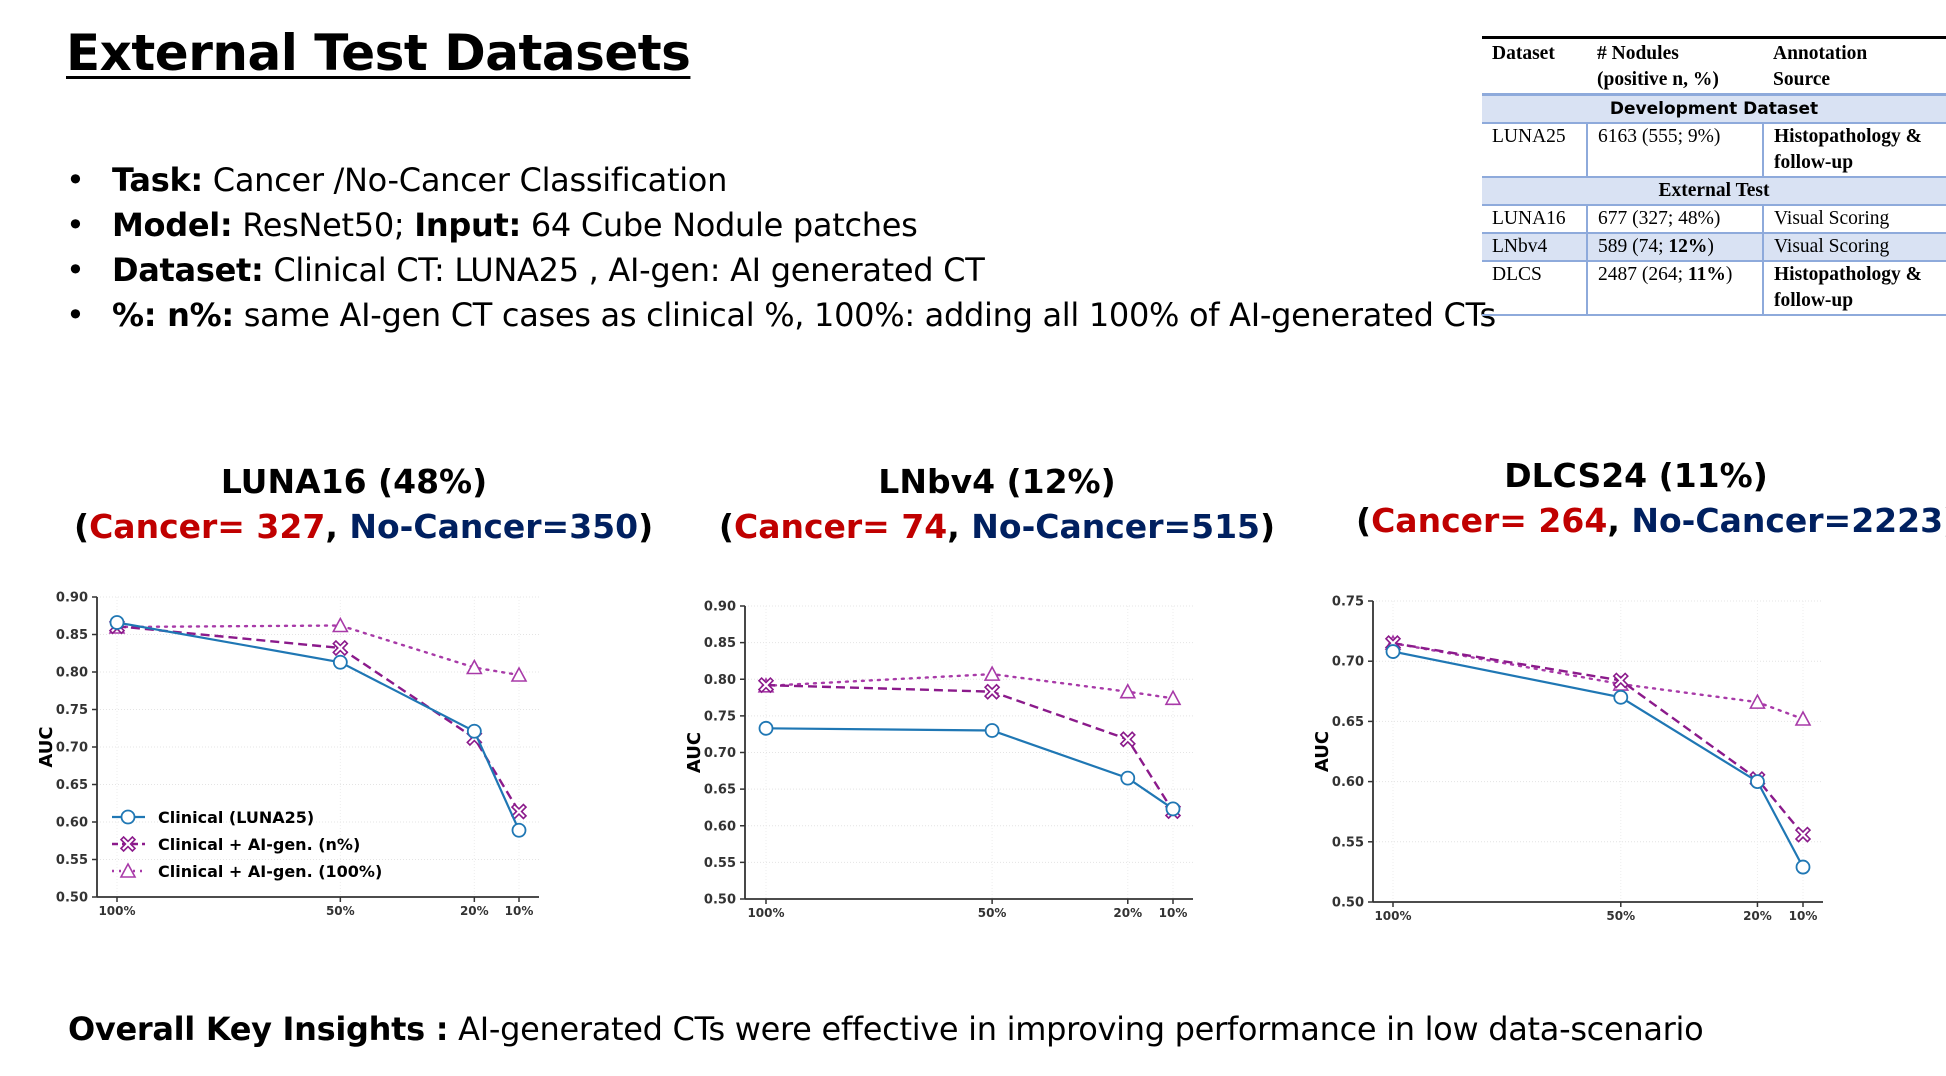 The width and height of the screenshot is (1946, 1076). Describe the element at coordinates (157, 180) in the screenshot. I see `bullet-label: Task:` at that location.